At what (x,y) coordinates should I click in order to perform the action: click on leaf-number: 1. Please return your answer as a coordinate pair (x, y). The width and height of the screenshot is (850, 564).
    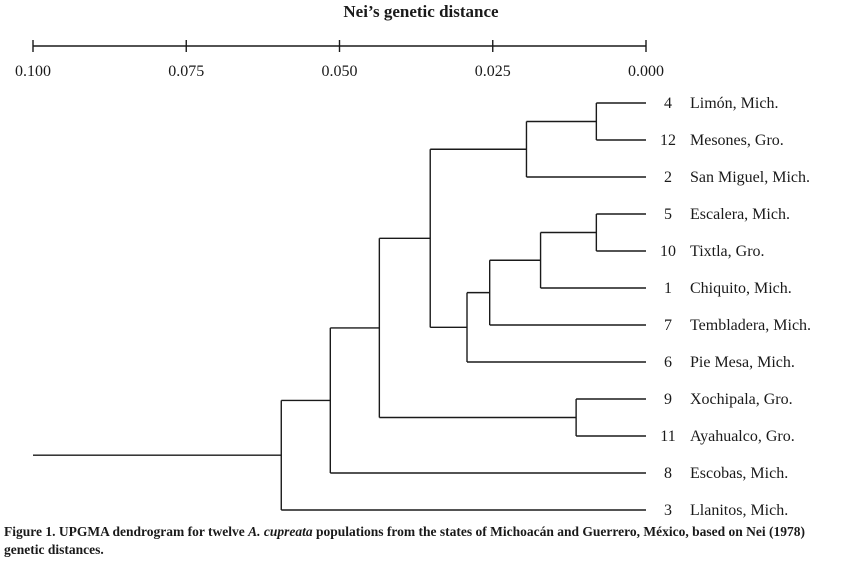
    Looking at the image, I should click on (668, 288).